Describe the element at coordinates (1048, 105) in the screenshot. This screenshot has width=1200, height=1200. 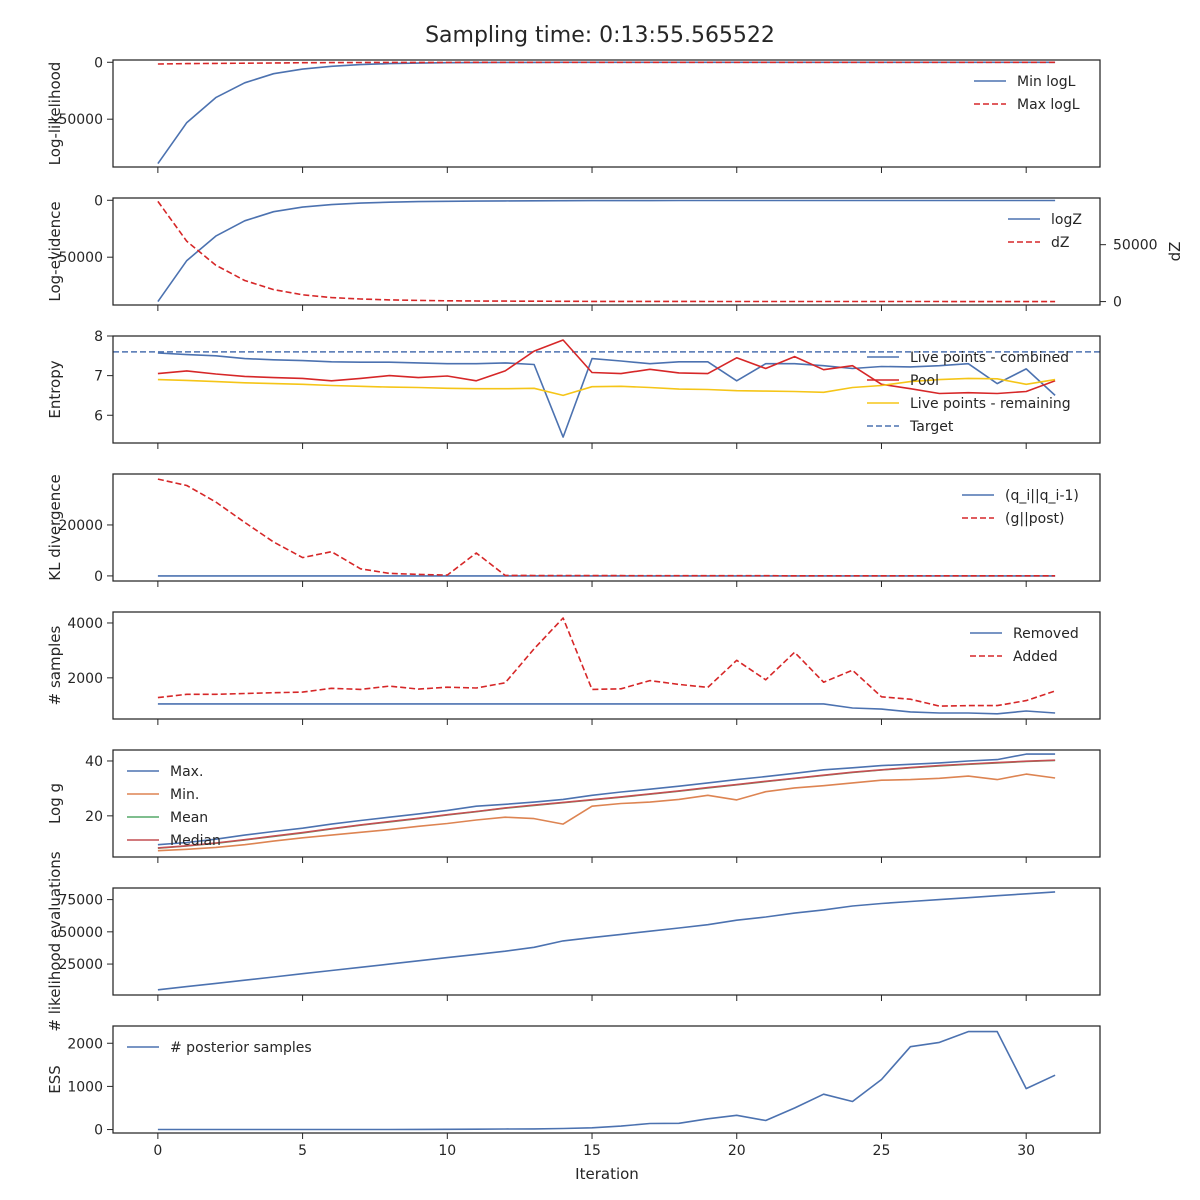
I see `legend-label: Max logL` at that location.